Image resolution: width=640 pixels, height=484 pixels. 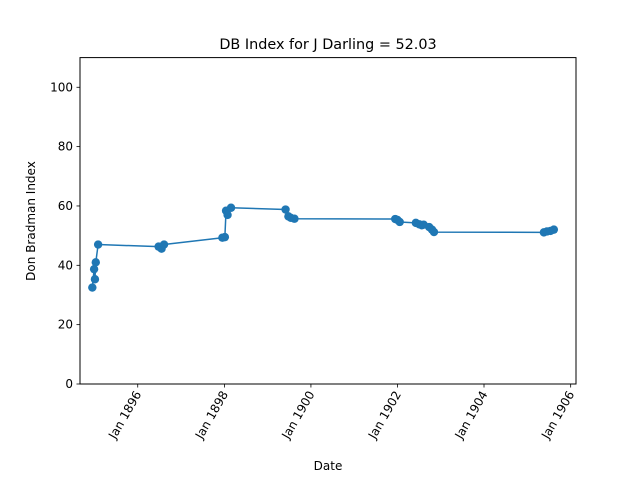 What do you see at coordinates (323, 247) in the screenshot?
I see `plot-area` at bounding box center [323, 247].